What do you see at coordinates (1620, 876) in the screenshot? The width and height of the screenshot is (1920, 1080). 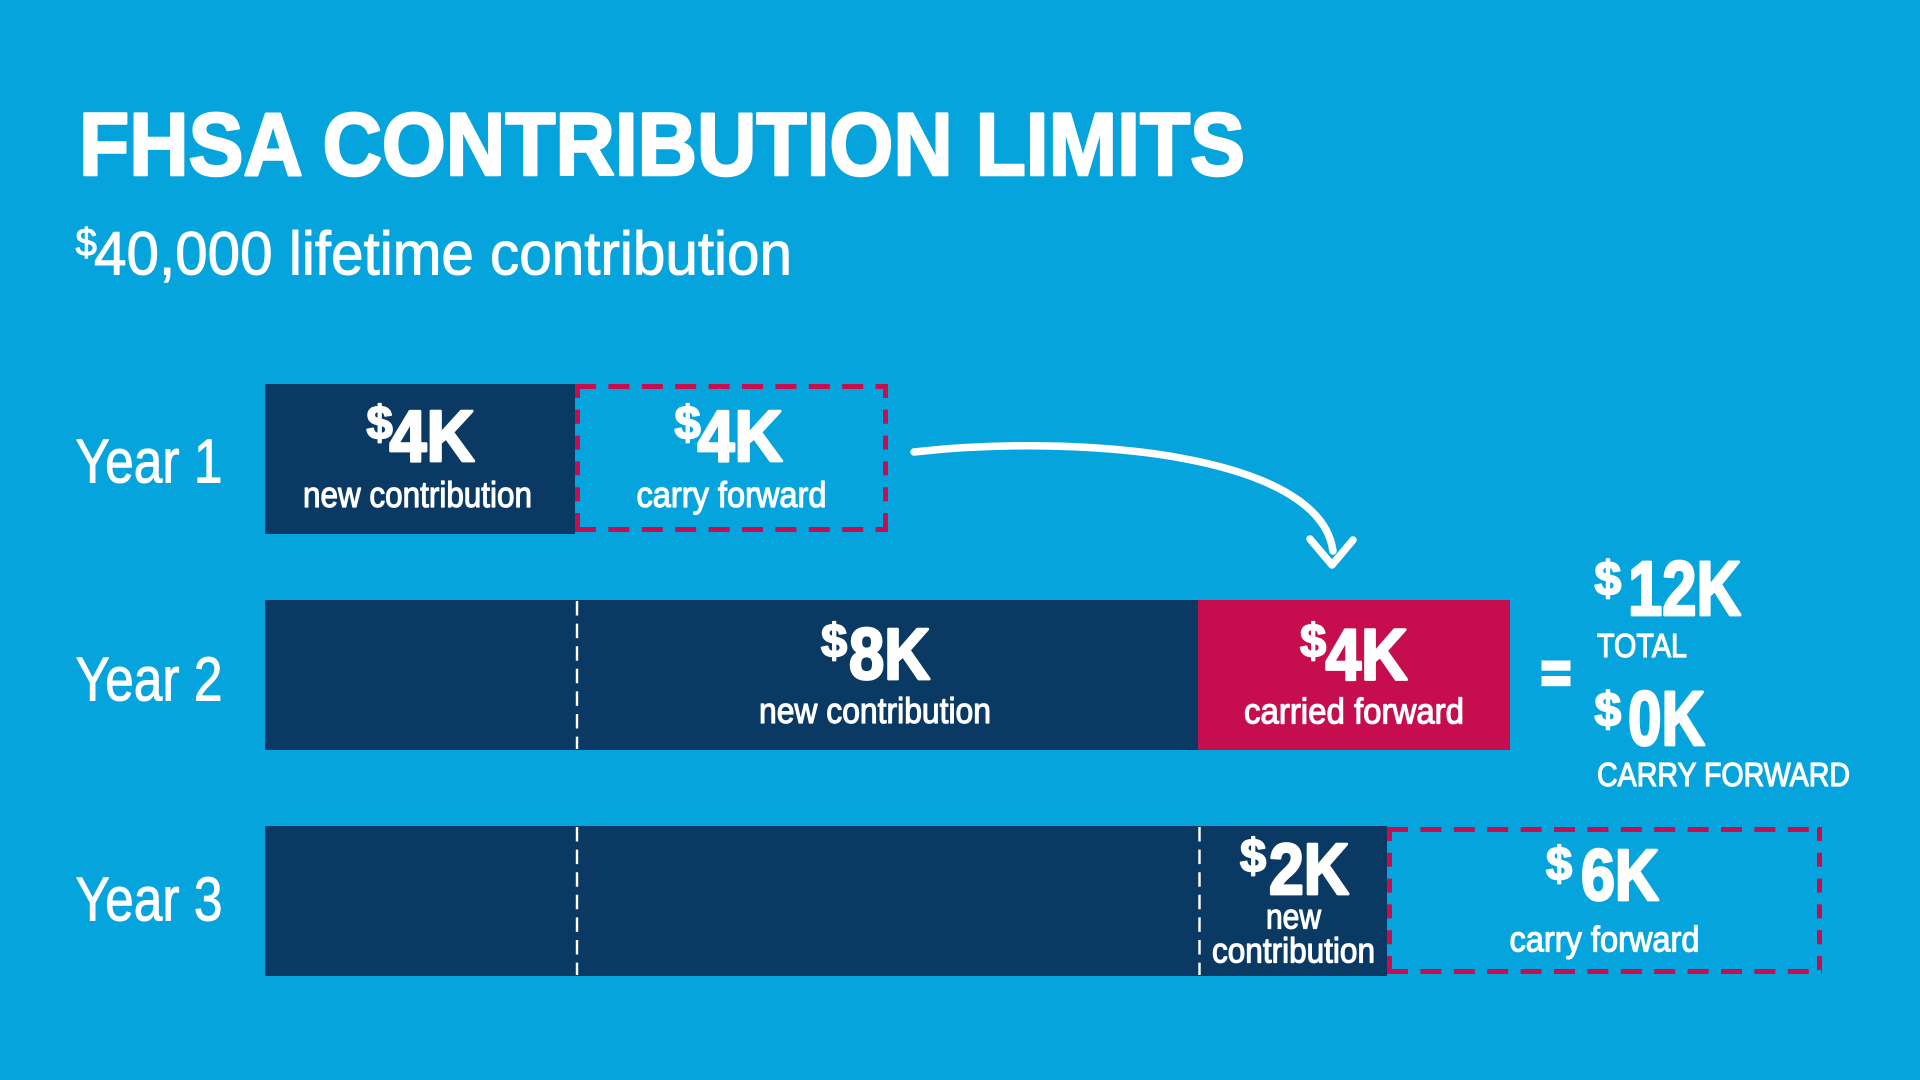 I see `svg-text: 6K` at bounding box center [1620, 876].